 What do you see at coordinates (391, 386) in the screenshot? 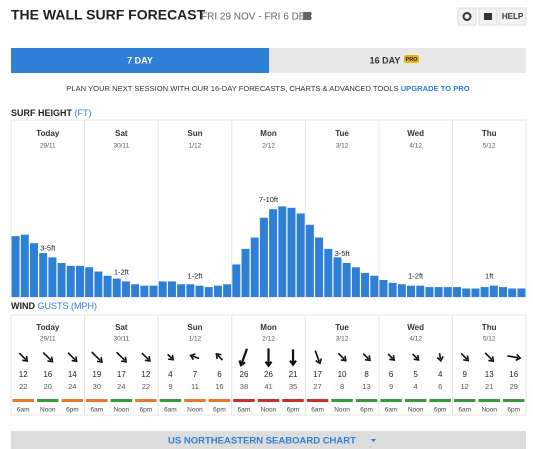
I see `wind-gust: 9` at bounding box center [391, 386].